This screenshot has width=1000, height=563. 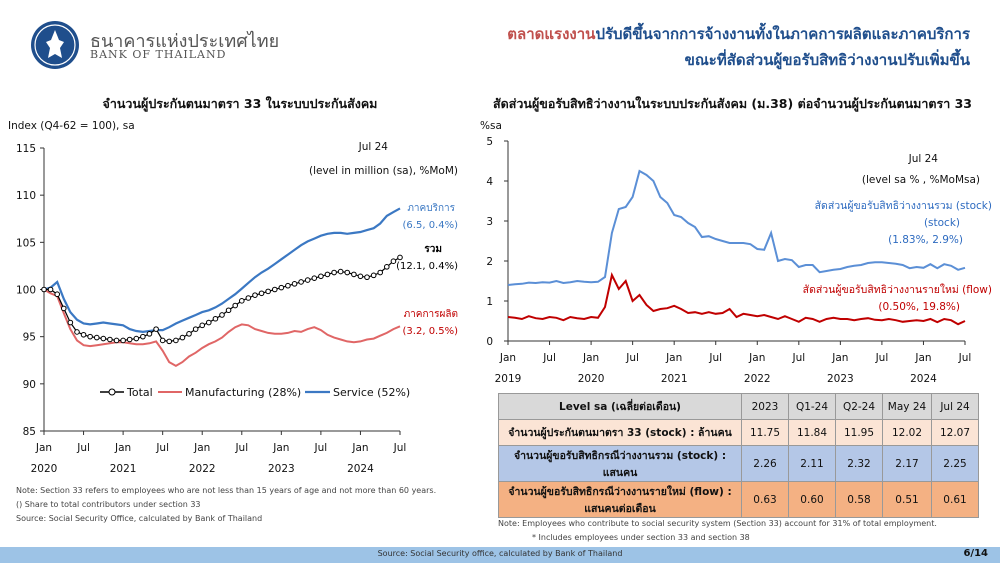 I want to click on table-cell: 11.95, so click(x=859, y=432).